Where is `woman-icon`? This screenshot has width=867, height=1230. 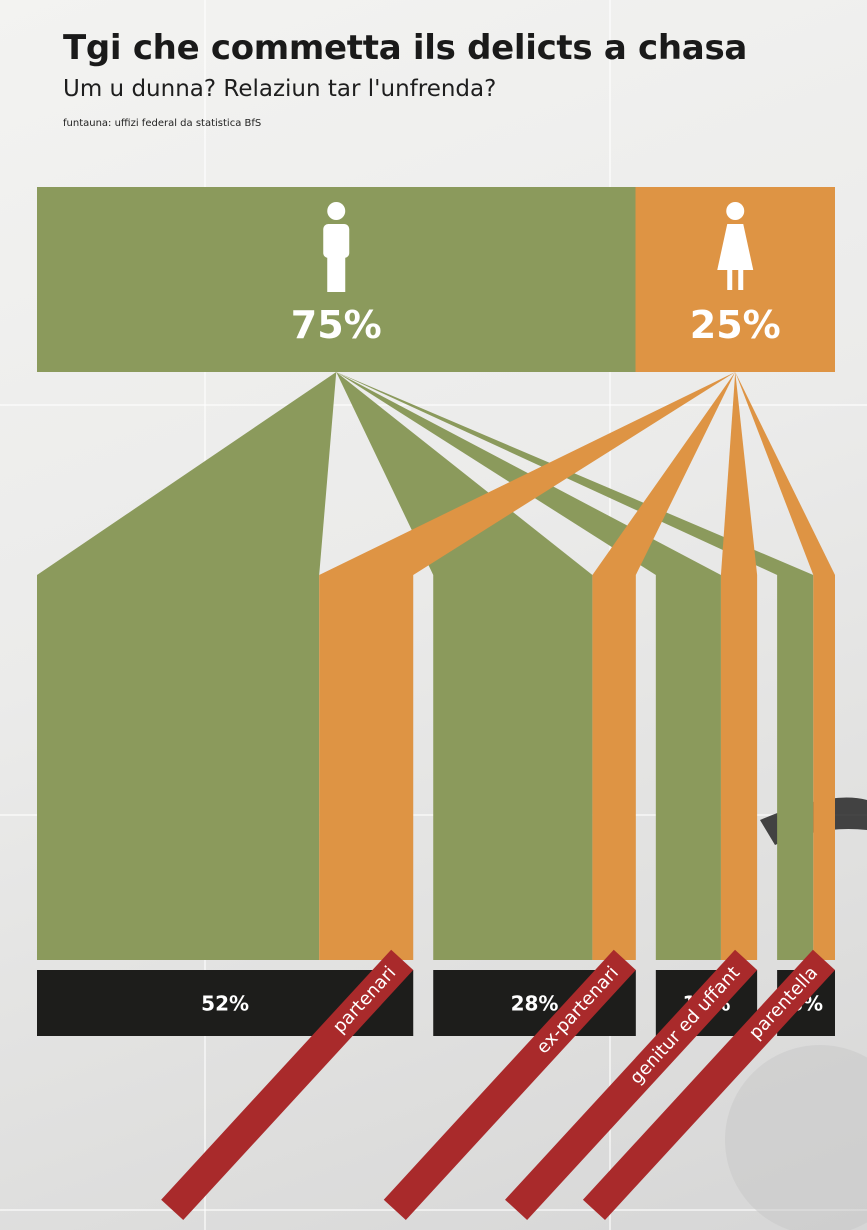 woman-icon is located at coordinates (735, 246).